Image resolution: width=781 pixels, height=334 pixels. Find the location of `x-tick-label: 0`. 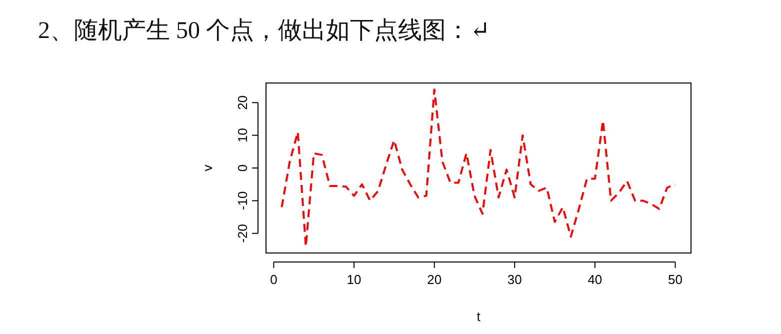

x-tick-label: 0 is located at coordinates (274, 279).